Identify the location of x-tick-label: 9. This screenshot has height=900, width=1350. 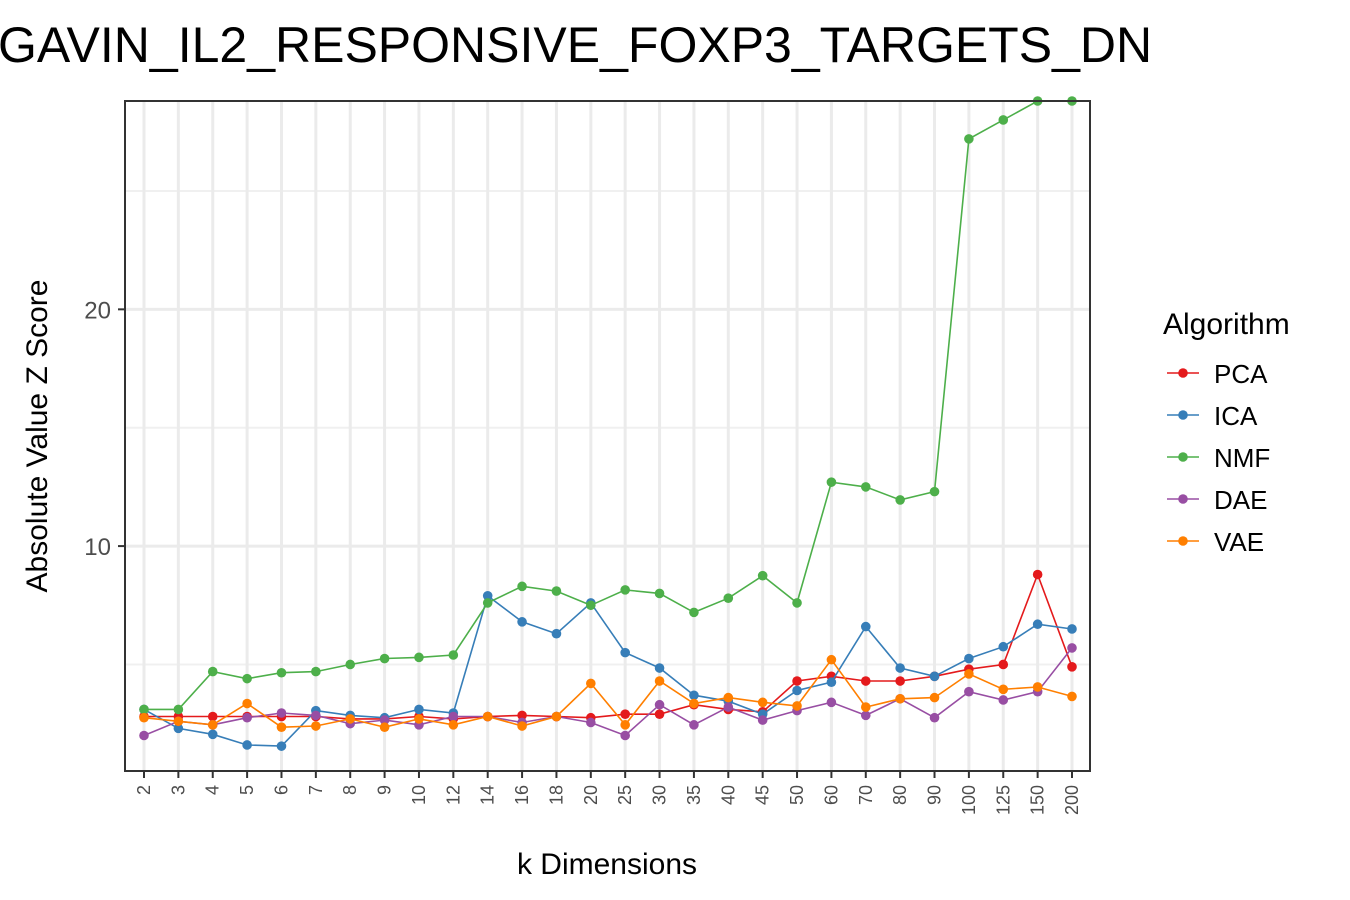
(385, 790).